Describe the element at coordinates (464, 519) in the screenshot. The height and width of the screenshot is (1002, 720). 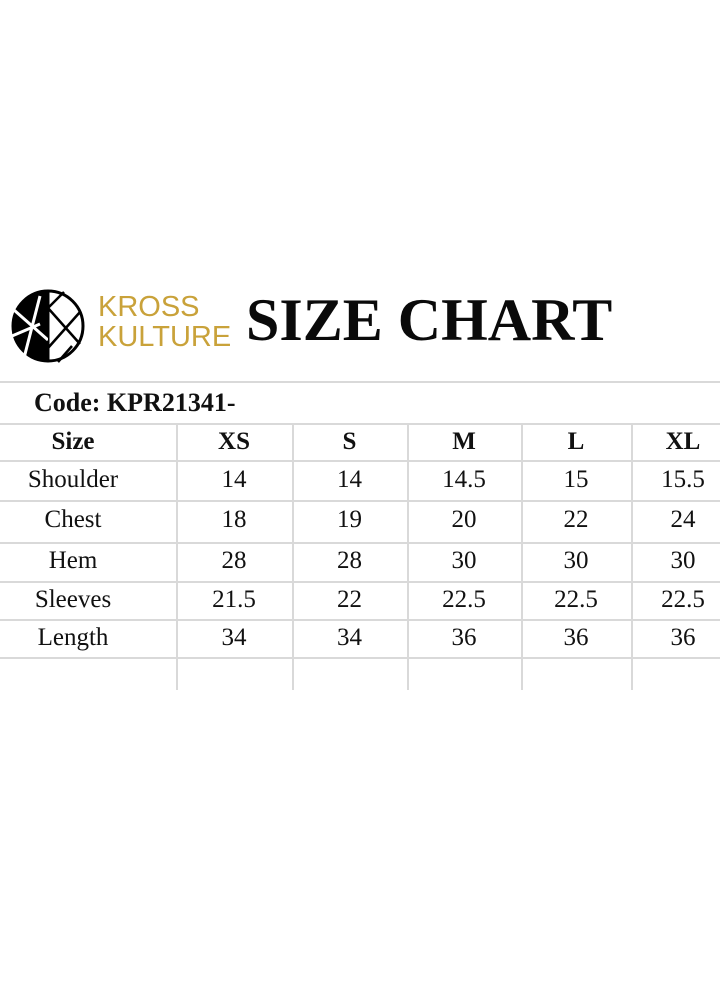
I see `table-cell: 20` at that location.